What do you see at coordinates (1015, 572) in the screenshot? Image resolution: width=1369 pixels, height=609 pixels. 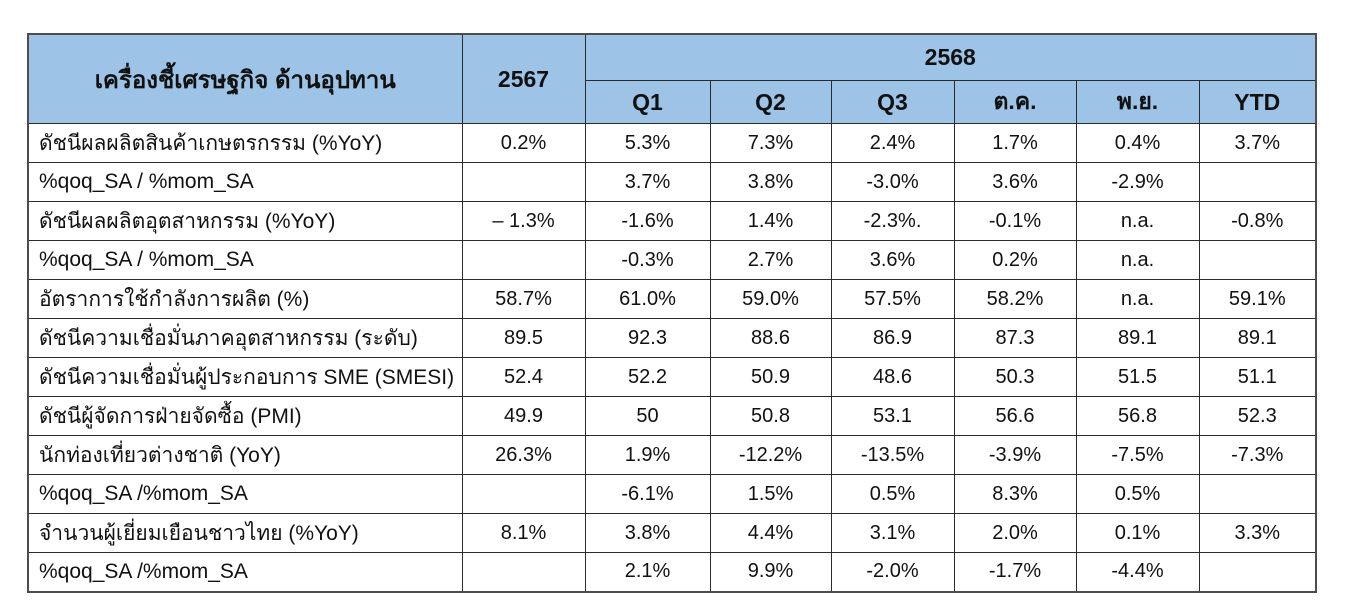 I see `value-cell: -1.7%` at bounding box center [1015, 572].